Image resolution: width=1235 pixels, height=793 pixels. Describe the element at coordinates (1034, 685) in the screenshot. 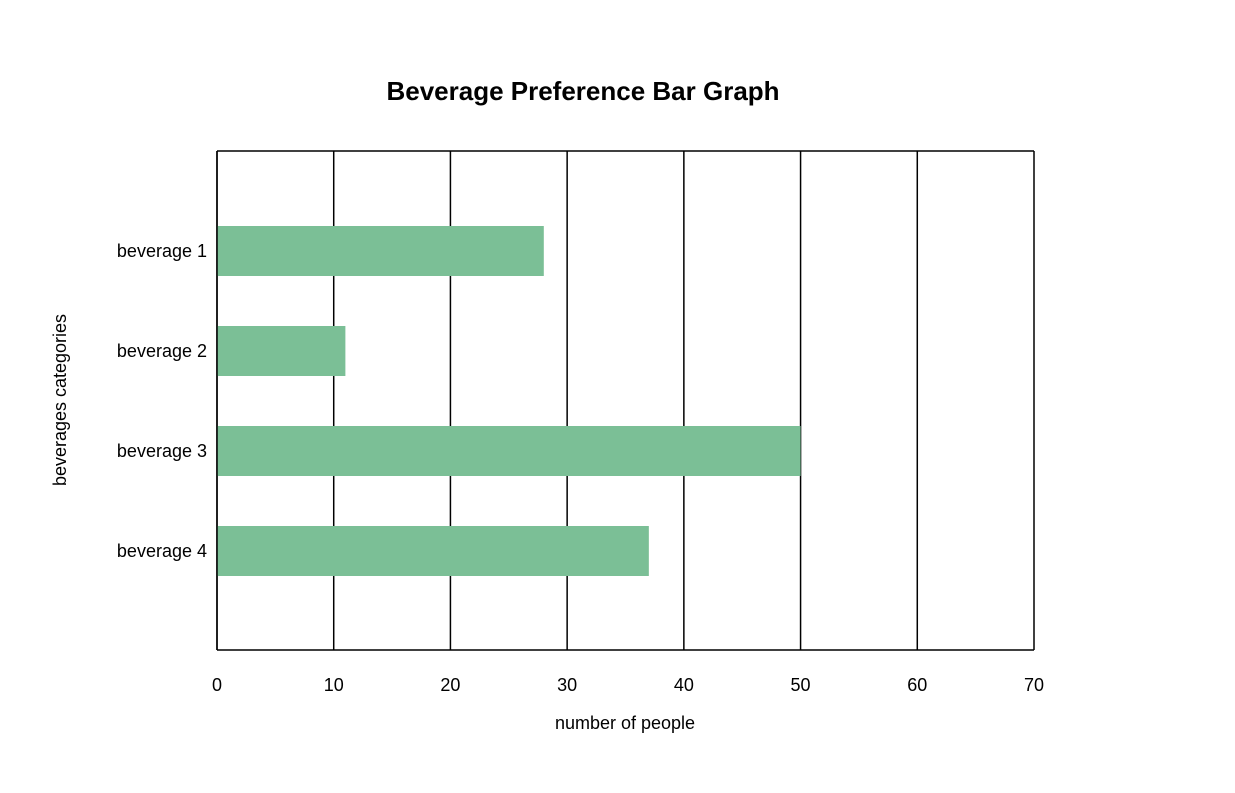

I see `x-tick-label-7: 70` at that location.